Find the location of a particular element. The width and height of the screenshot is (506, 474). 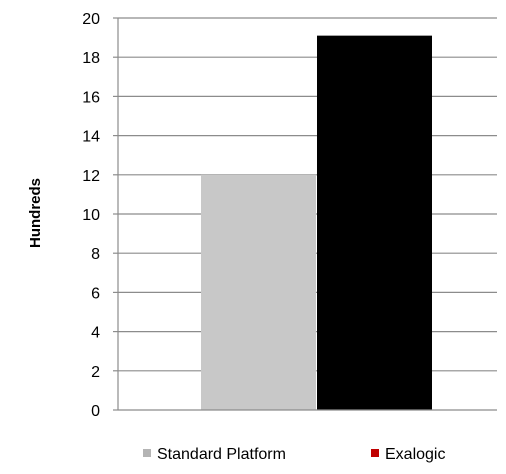

legend-label: Standard Platform is located at coordinates (221, 454).